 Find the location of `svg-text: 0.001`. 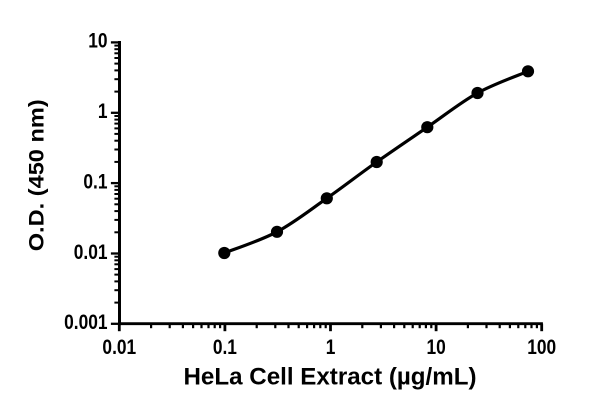

svg-text: 0.001 is located at coordinates (86, 322).